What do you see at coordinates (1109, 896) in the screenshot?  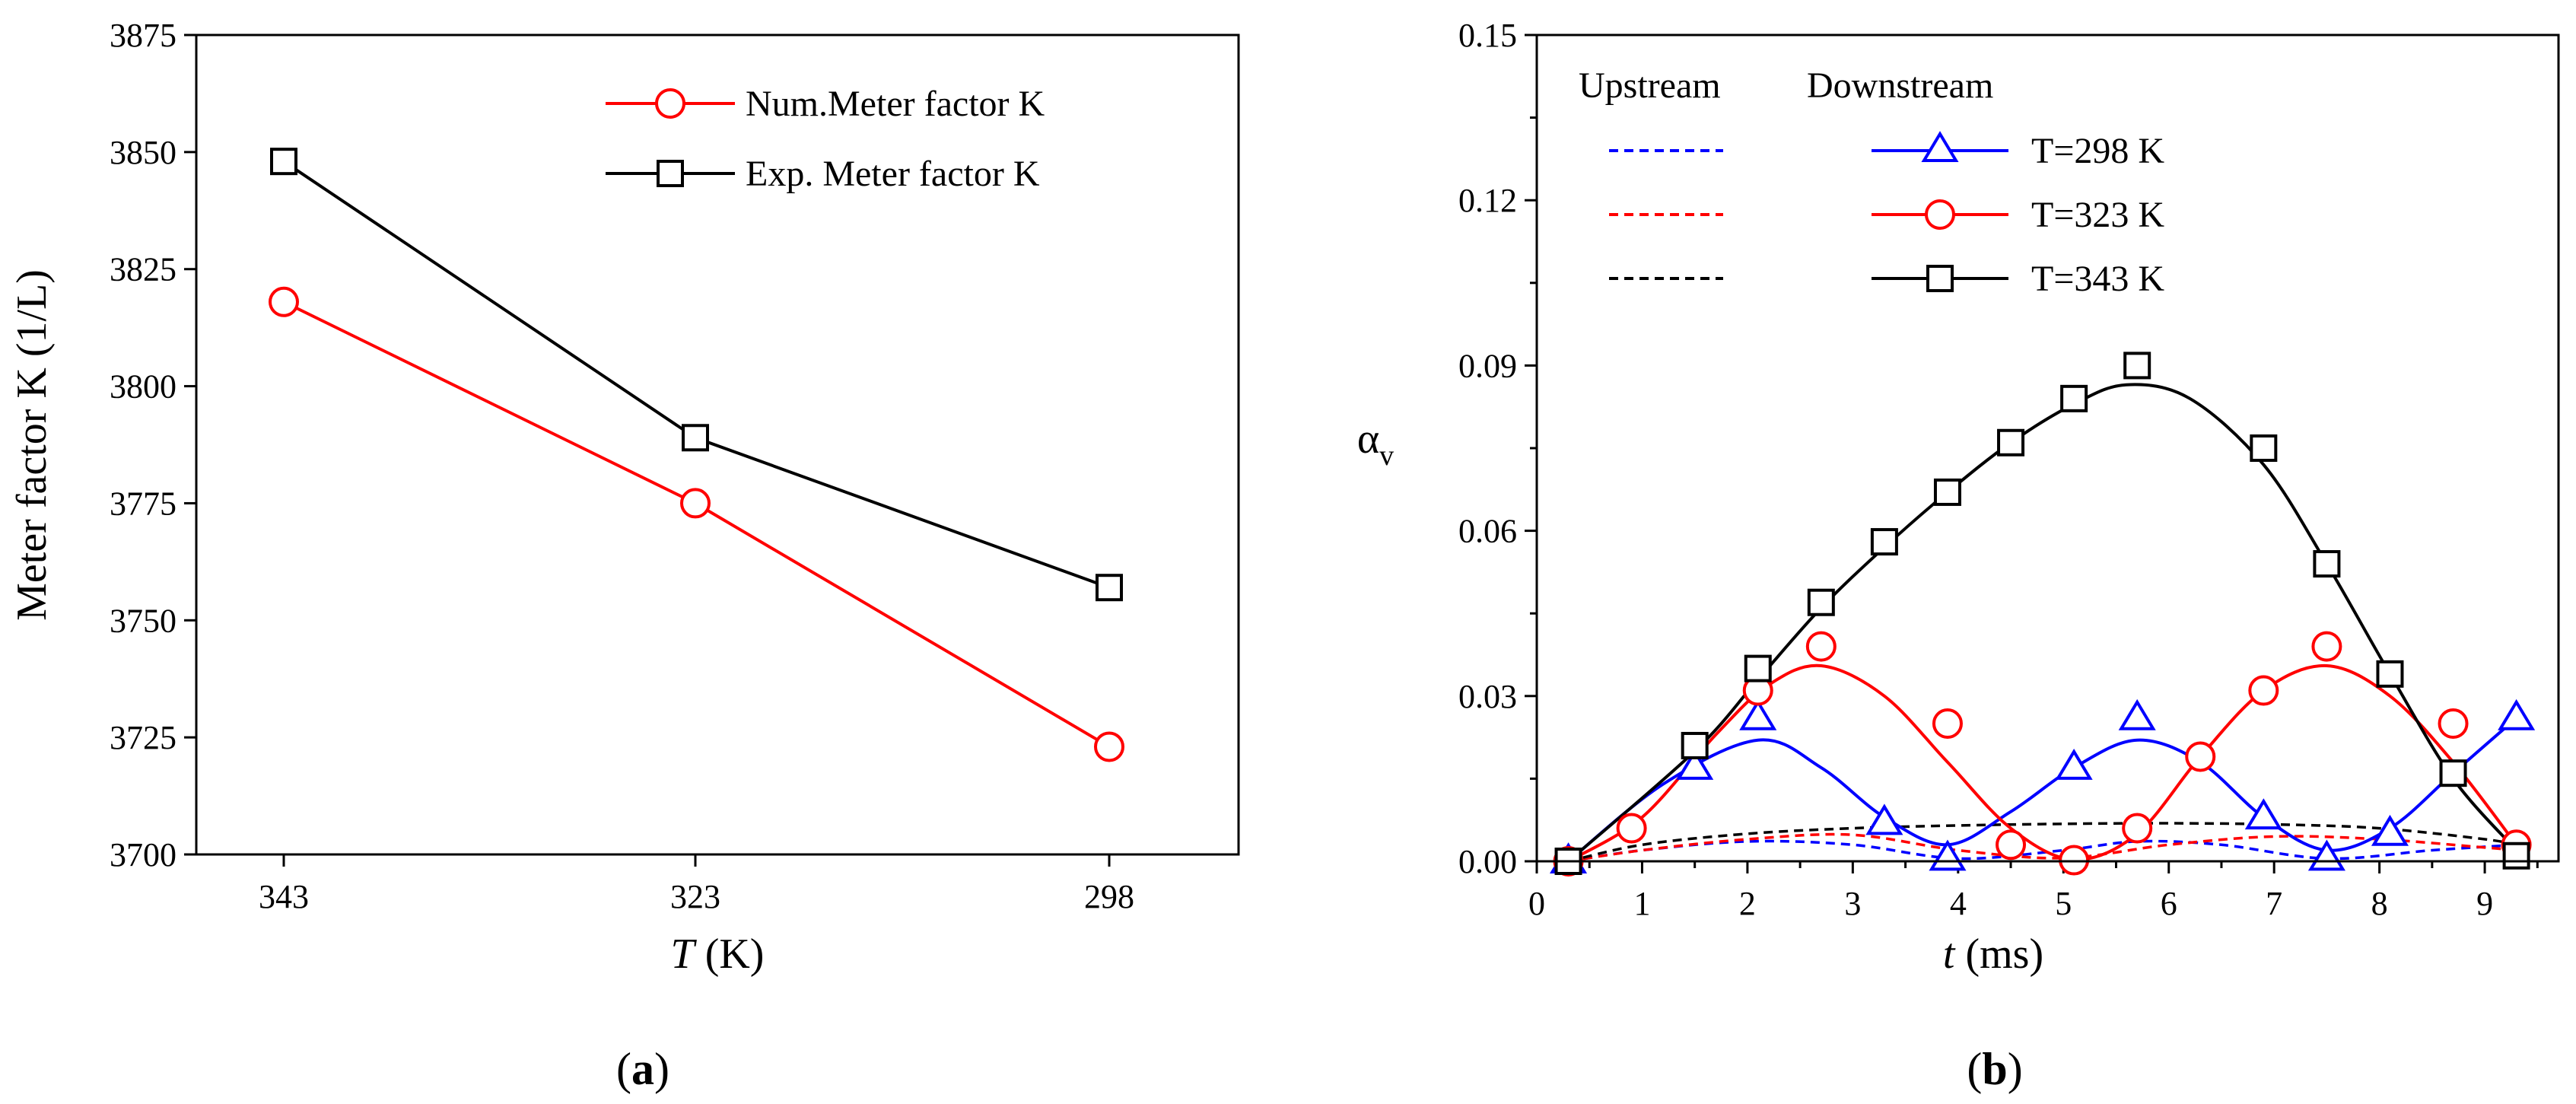 I see `a-x-tick-label: 298` at bounding box center [1109, 896].